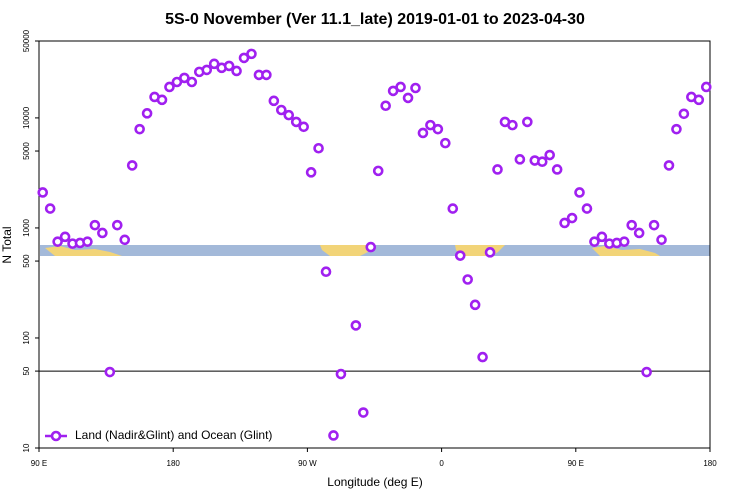  I want to click on y-tick-label: 10, so click(26, 447).